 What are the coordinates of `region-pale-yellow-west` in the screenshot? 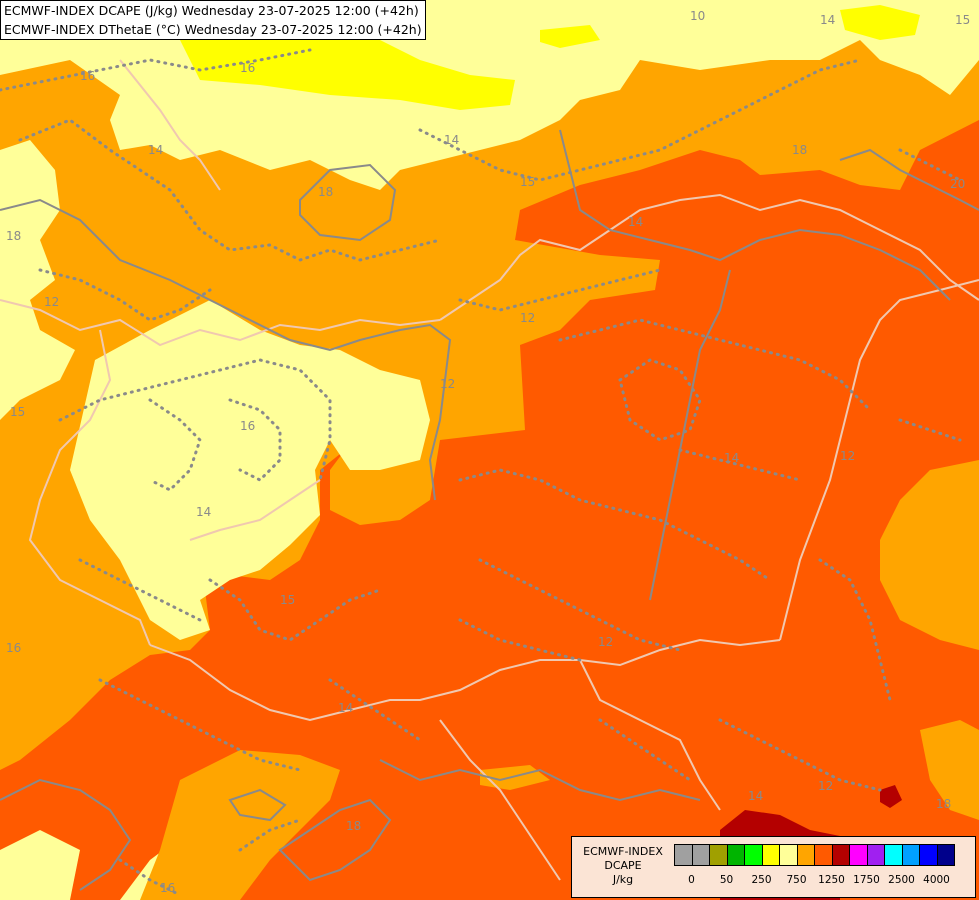 It's located at (37, 280).